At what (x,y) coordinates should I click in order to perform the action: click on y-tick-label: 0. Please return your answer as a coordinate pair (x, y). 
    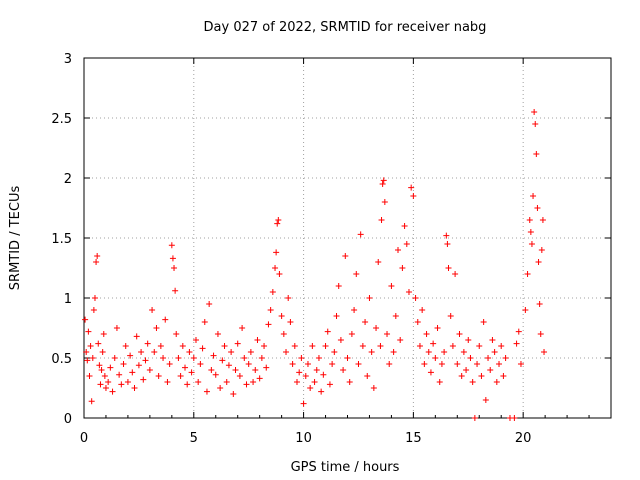
    Looking at the image, I should click on (68, 419).